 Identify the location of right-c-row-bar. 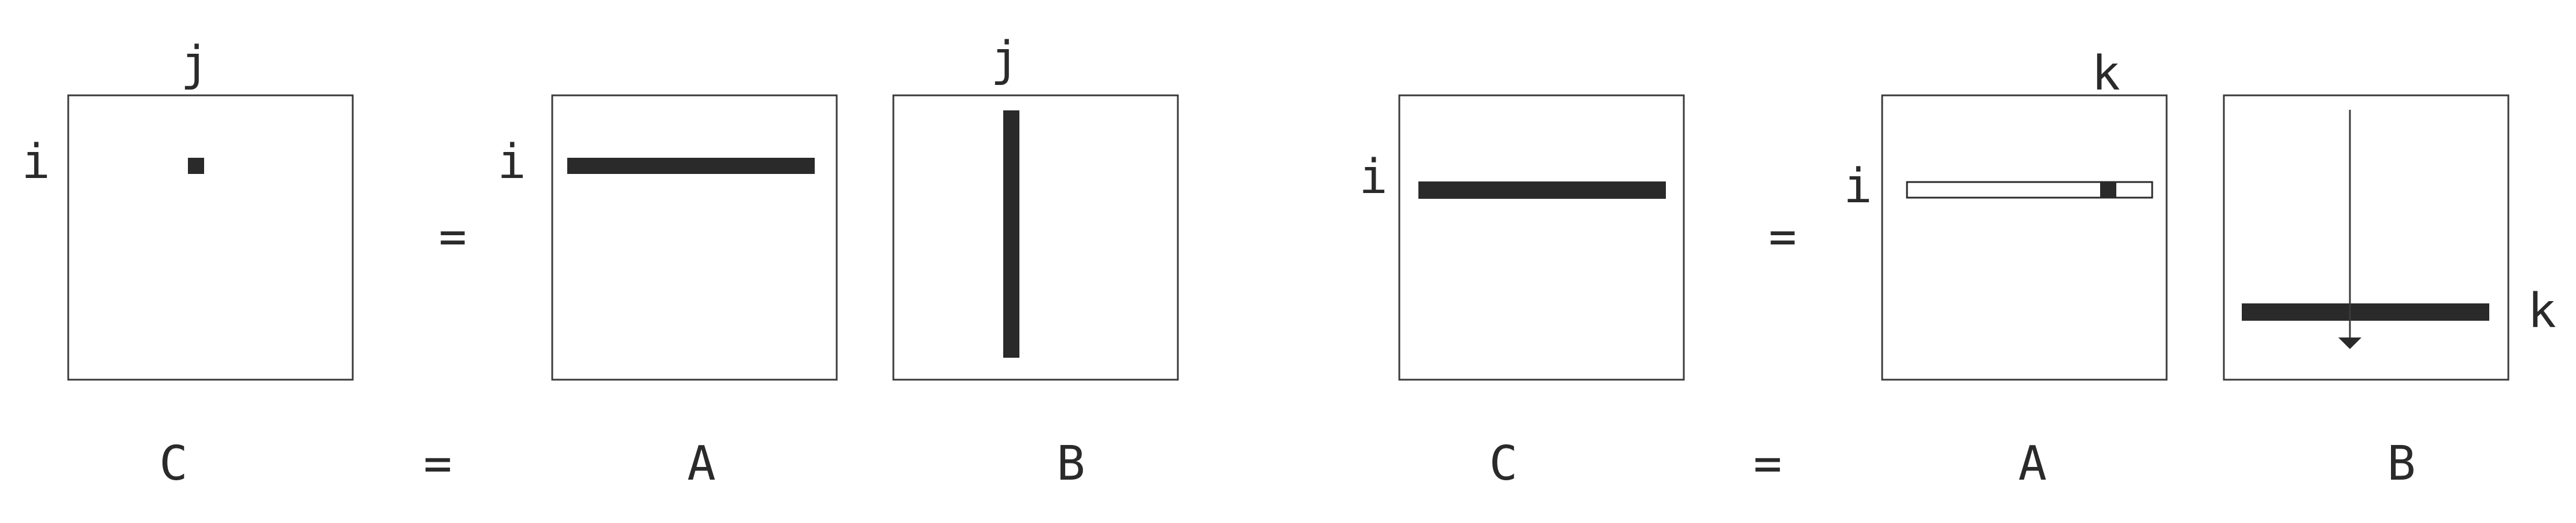
(1542, 190).